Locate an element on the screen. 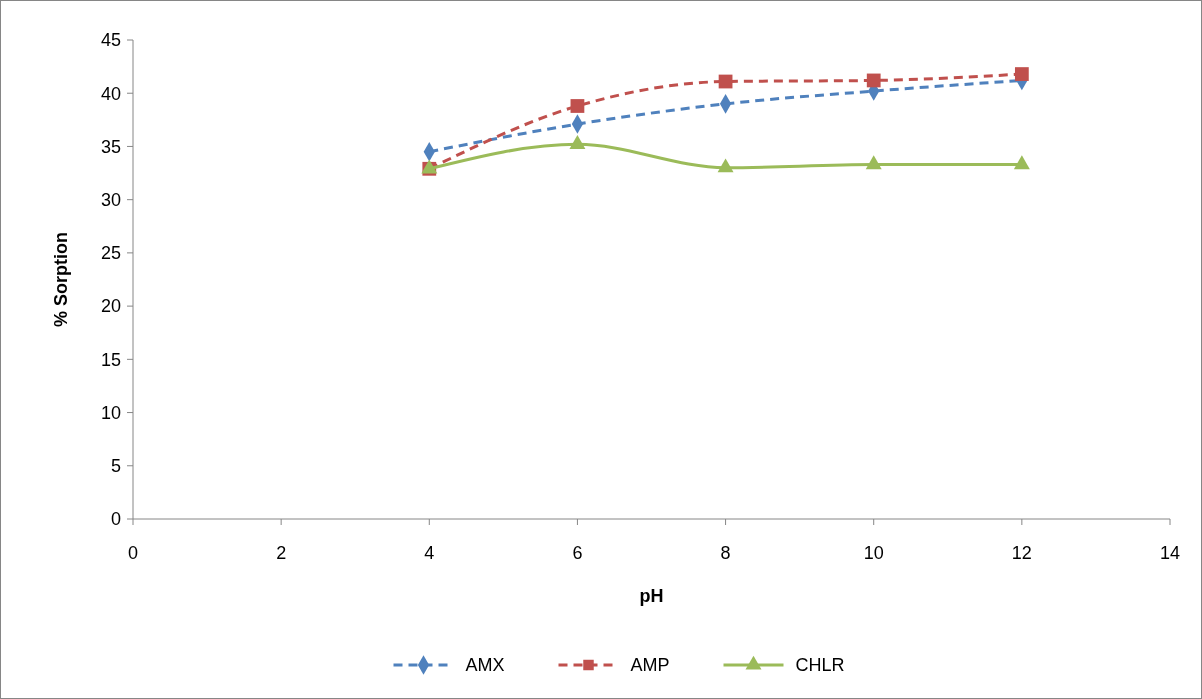  y-tick-label: 20 is located at coordinates (110, 306).